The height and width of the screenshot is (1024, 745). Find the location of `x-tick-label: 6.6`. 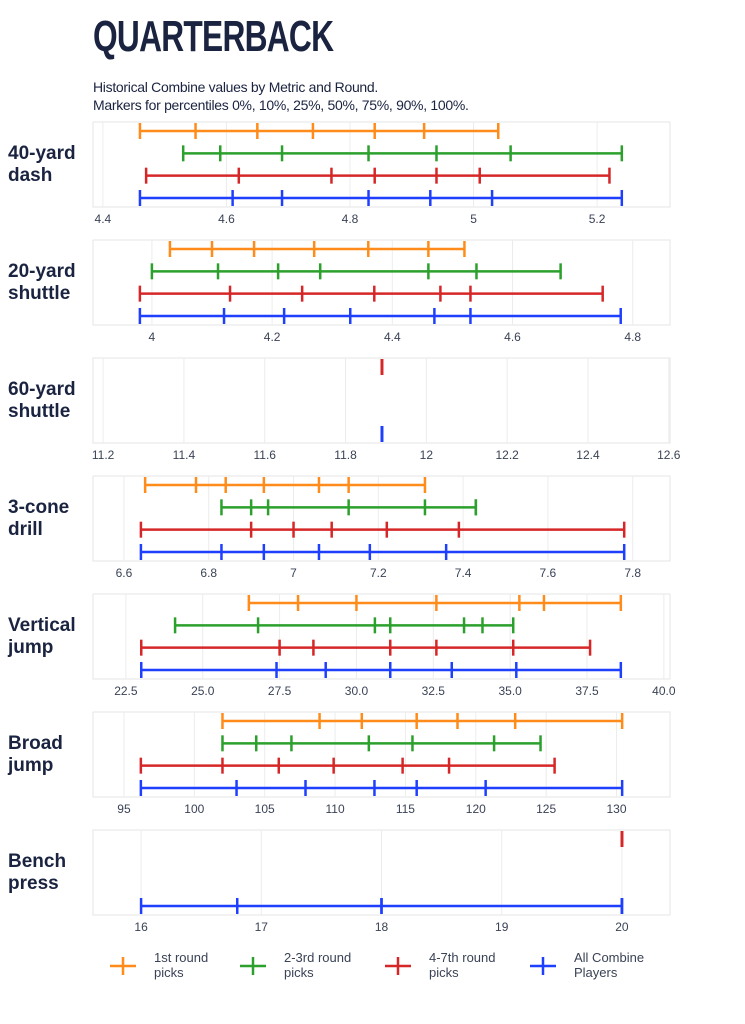

x-tick-label: 6.6 is located at coordinates (124, 573).